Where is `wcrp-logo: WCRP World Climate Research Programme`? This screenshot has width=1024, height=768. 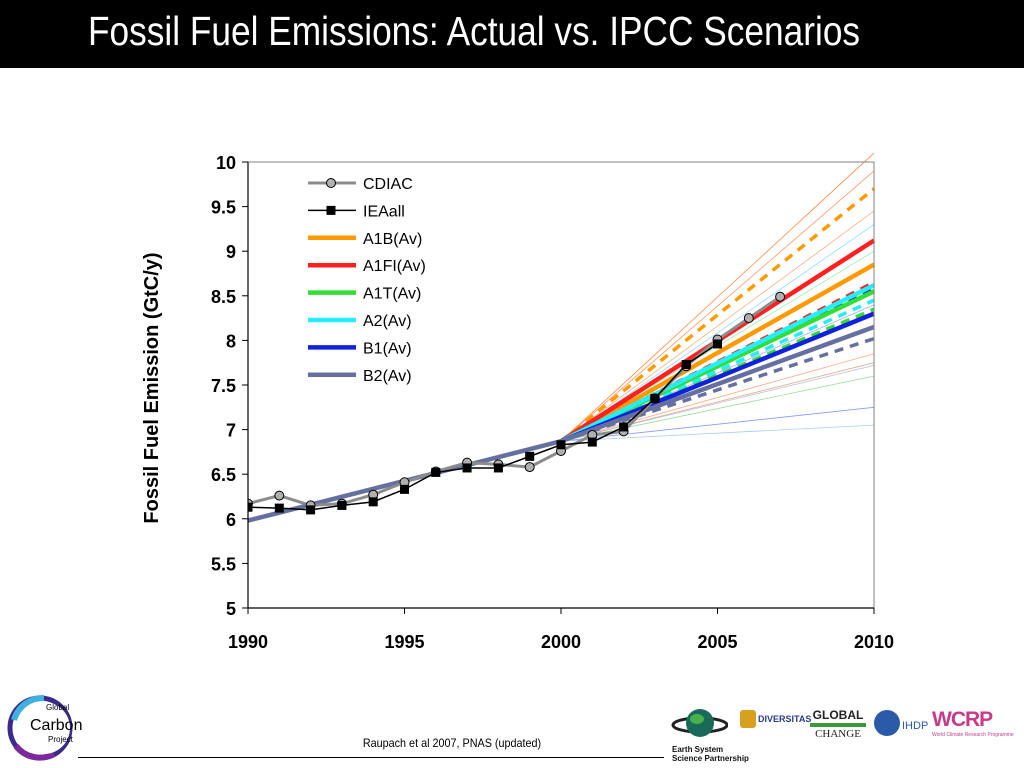
wcrp-logo: WCRP World Climate Research Programme is located at coordinates (973, 723).